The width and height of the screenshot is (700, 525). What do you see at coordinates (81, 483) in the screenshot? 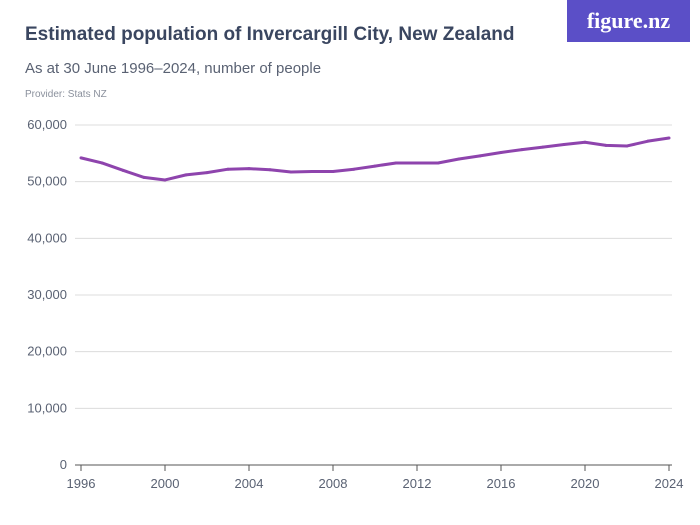
I see `x-tick-label: 1996` at bounding box center [81, 483].